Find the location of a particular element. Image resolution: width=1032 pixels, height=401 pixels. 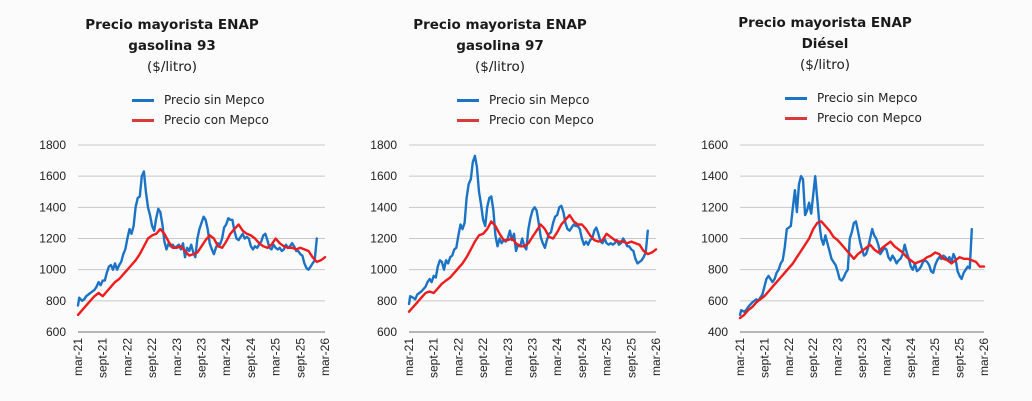

y-tick-label: 400 is located at coordinates (718, 332).